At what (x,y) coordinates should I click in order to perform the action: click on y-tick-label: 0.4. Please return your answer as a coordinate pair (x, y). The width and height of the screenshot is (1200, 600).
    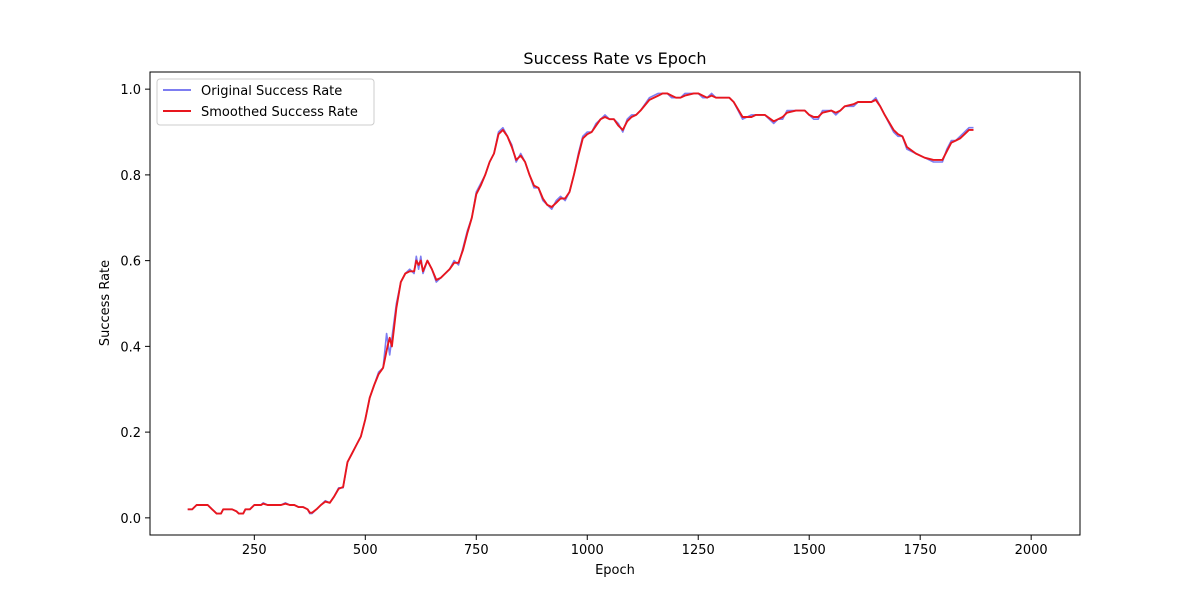
    Looking at the image, I should click on (130, 347).